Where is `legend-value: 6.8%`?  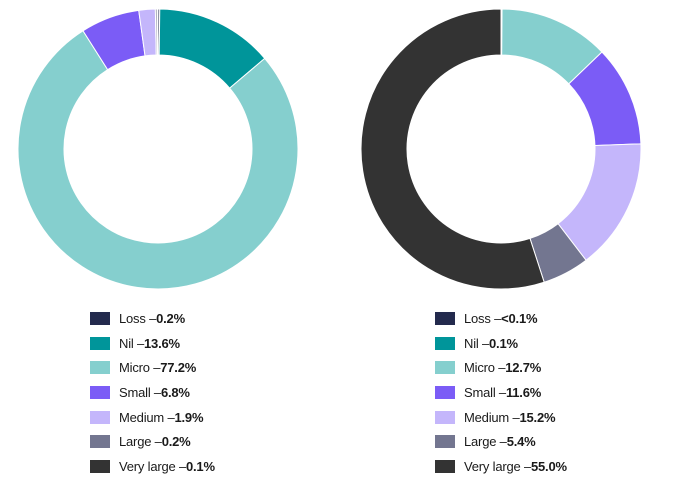 legend-value: 6.8% is located at coordinates (175, 392).